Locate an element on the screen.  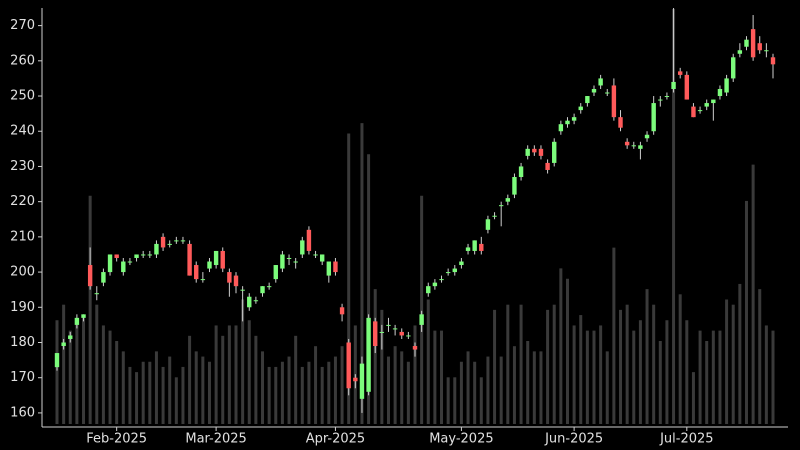
y-tick-label: 210 is located at coordinates (22, 236).